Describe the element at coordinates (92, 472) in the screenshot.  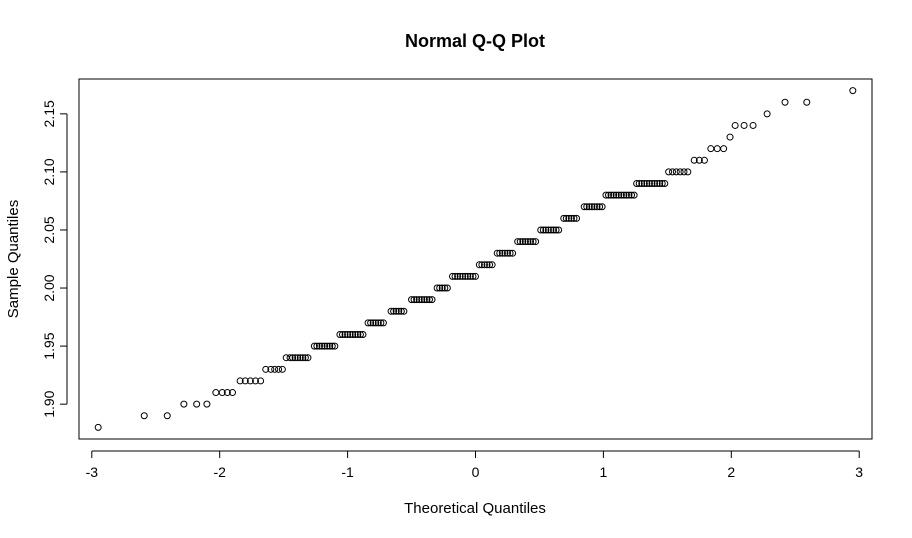
I see `x-tick-label: -3` at that location.